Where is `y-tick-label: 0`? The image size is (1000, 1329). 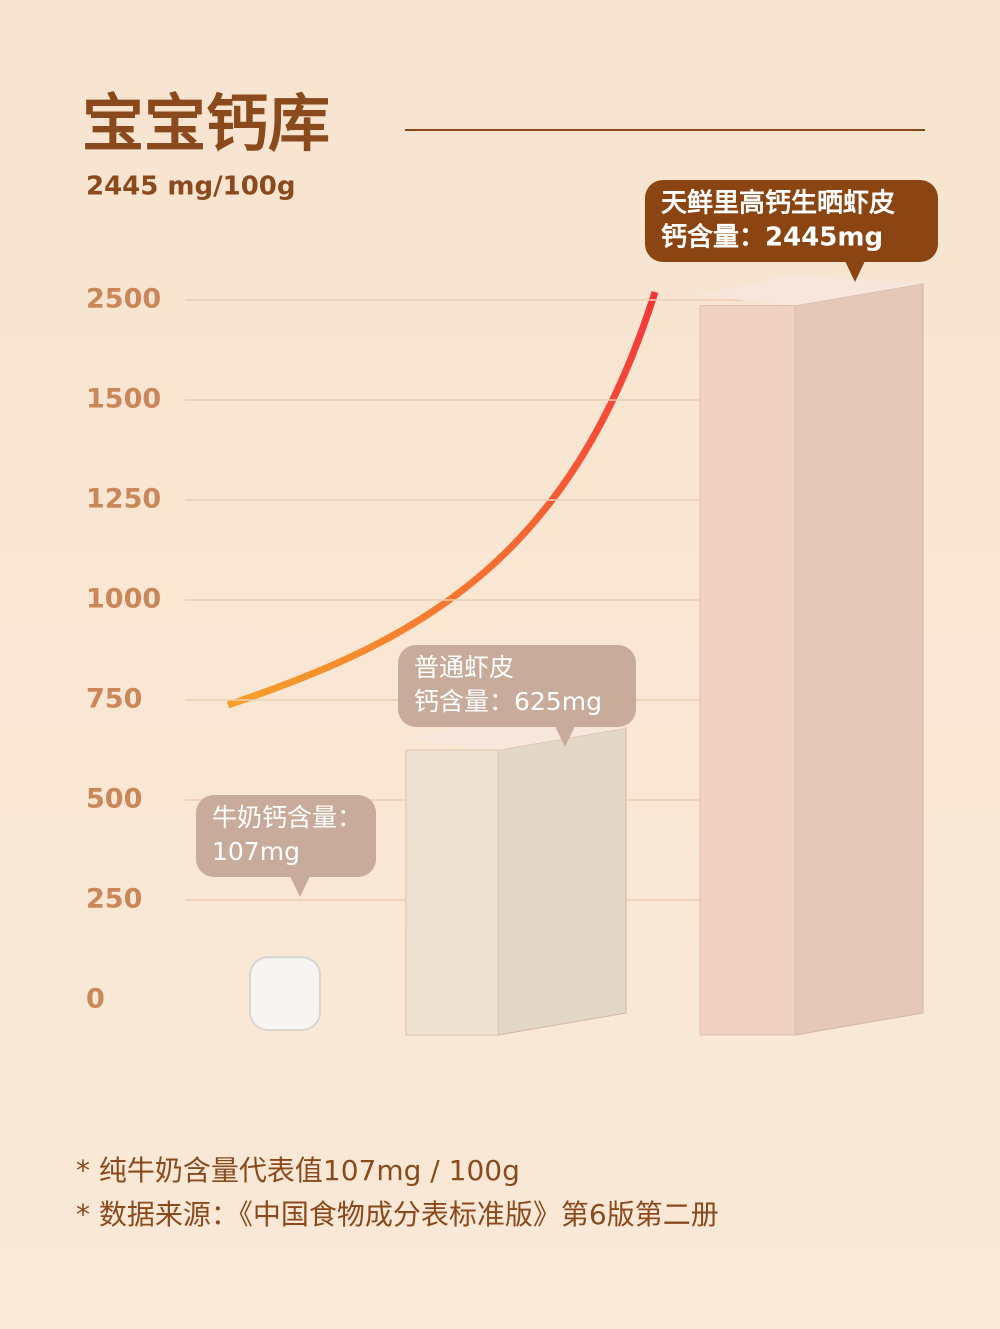 y-tick-label: 0 is located at coordinates (95, 999).